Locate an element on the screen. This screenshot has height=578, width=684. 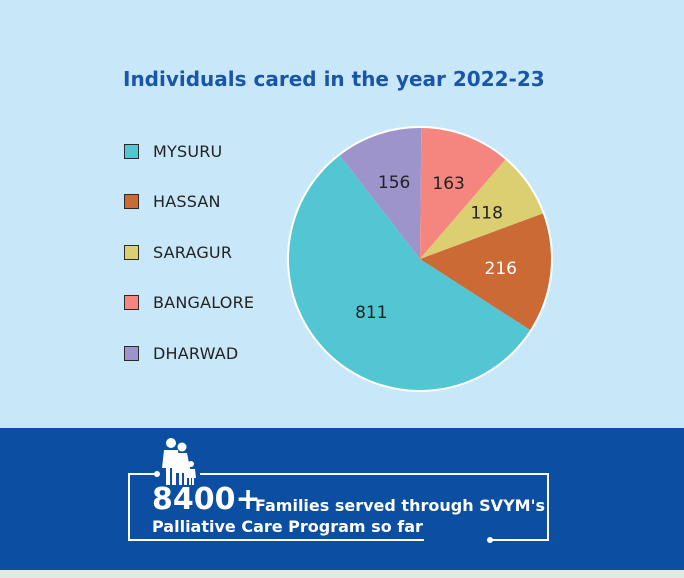
legend-swatch-saragur is located at coordinates (131, 252).